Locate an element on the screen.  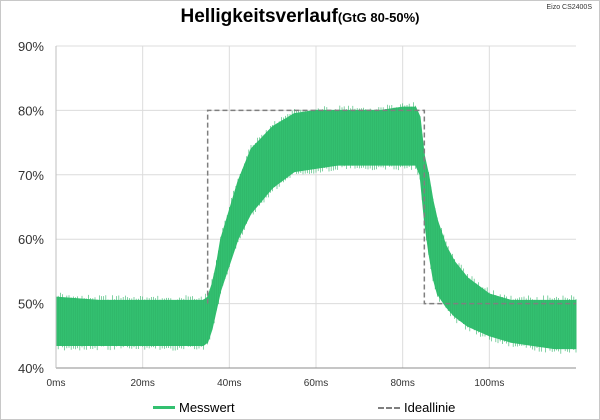
legend-item-messwert: Messwert is located at coordinates (194, 407).